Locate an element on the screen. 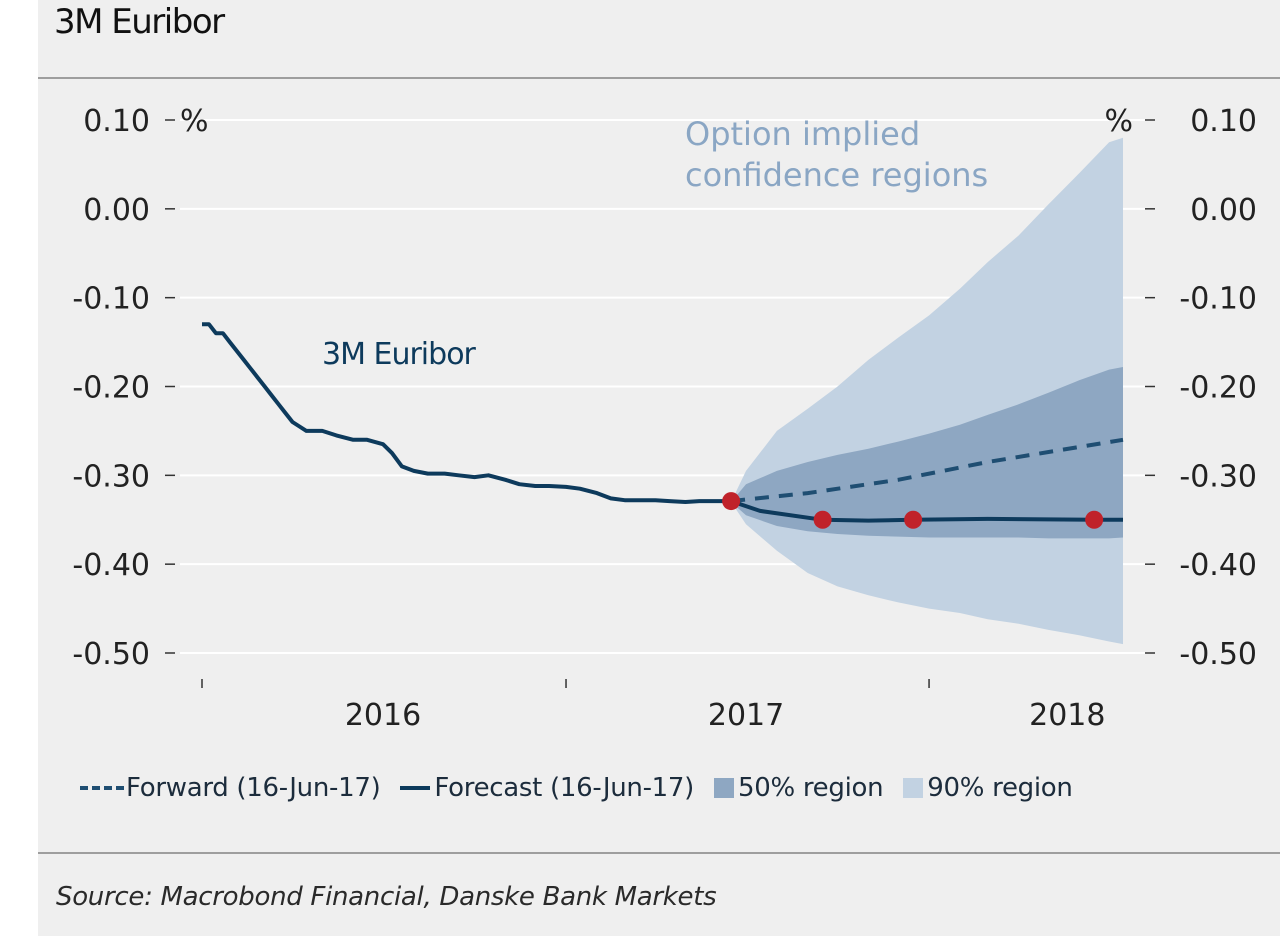 The width and height of the screenshot is (1280, 936). y-tick-label-right: 0.00 is located at coordinates (1223, 210).